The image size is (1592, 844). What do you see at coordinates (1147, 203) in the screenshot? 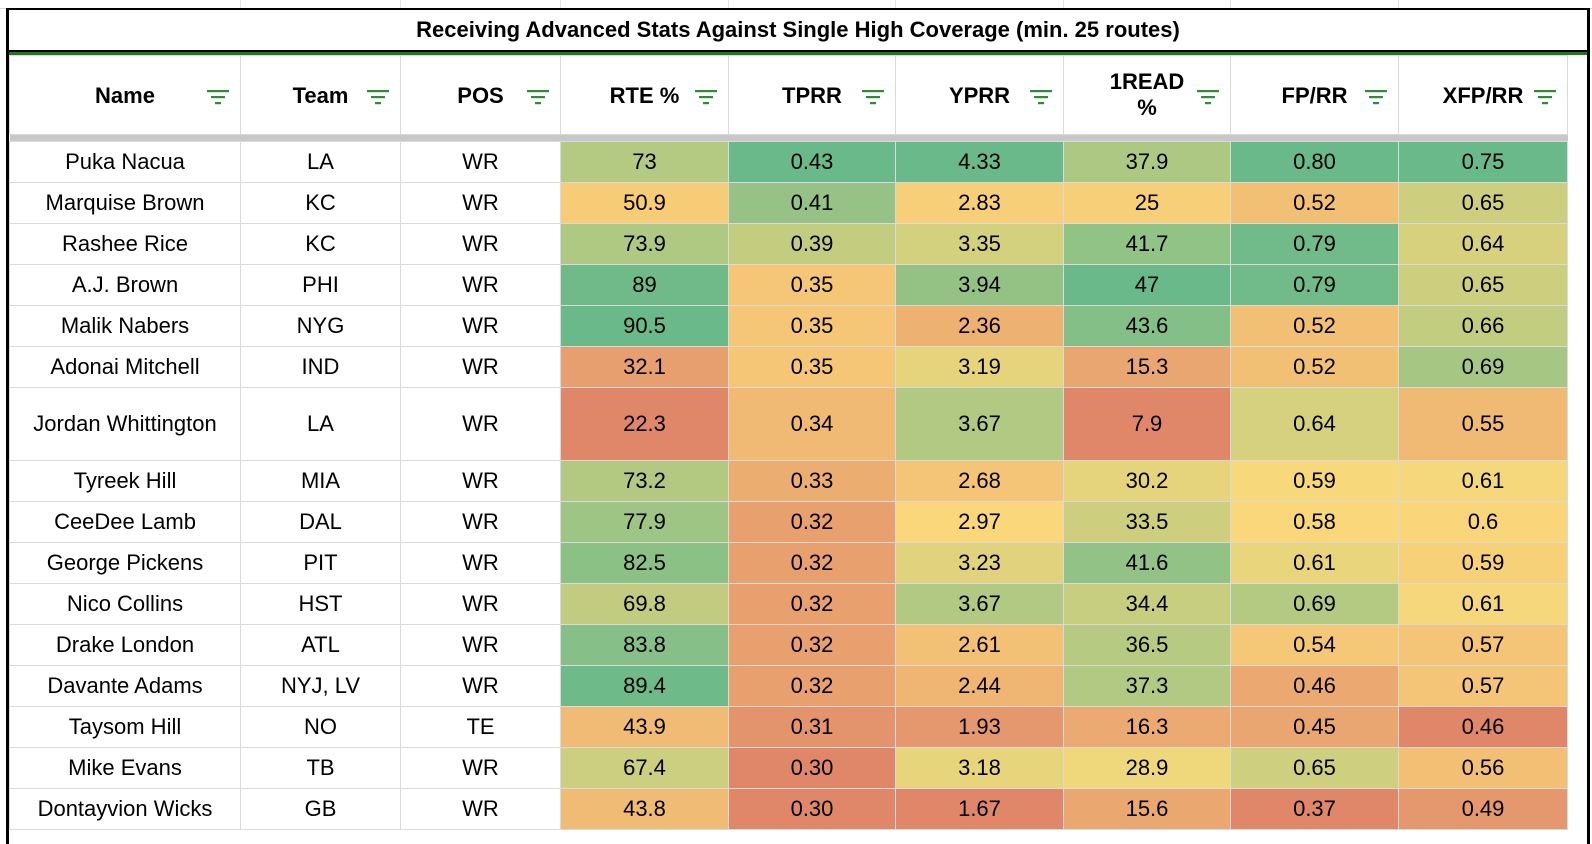
I see `cell-read1: 25` at bounding box center [1147, 203].